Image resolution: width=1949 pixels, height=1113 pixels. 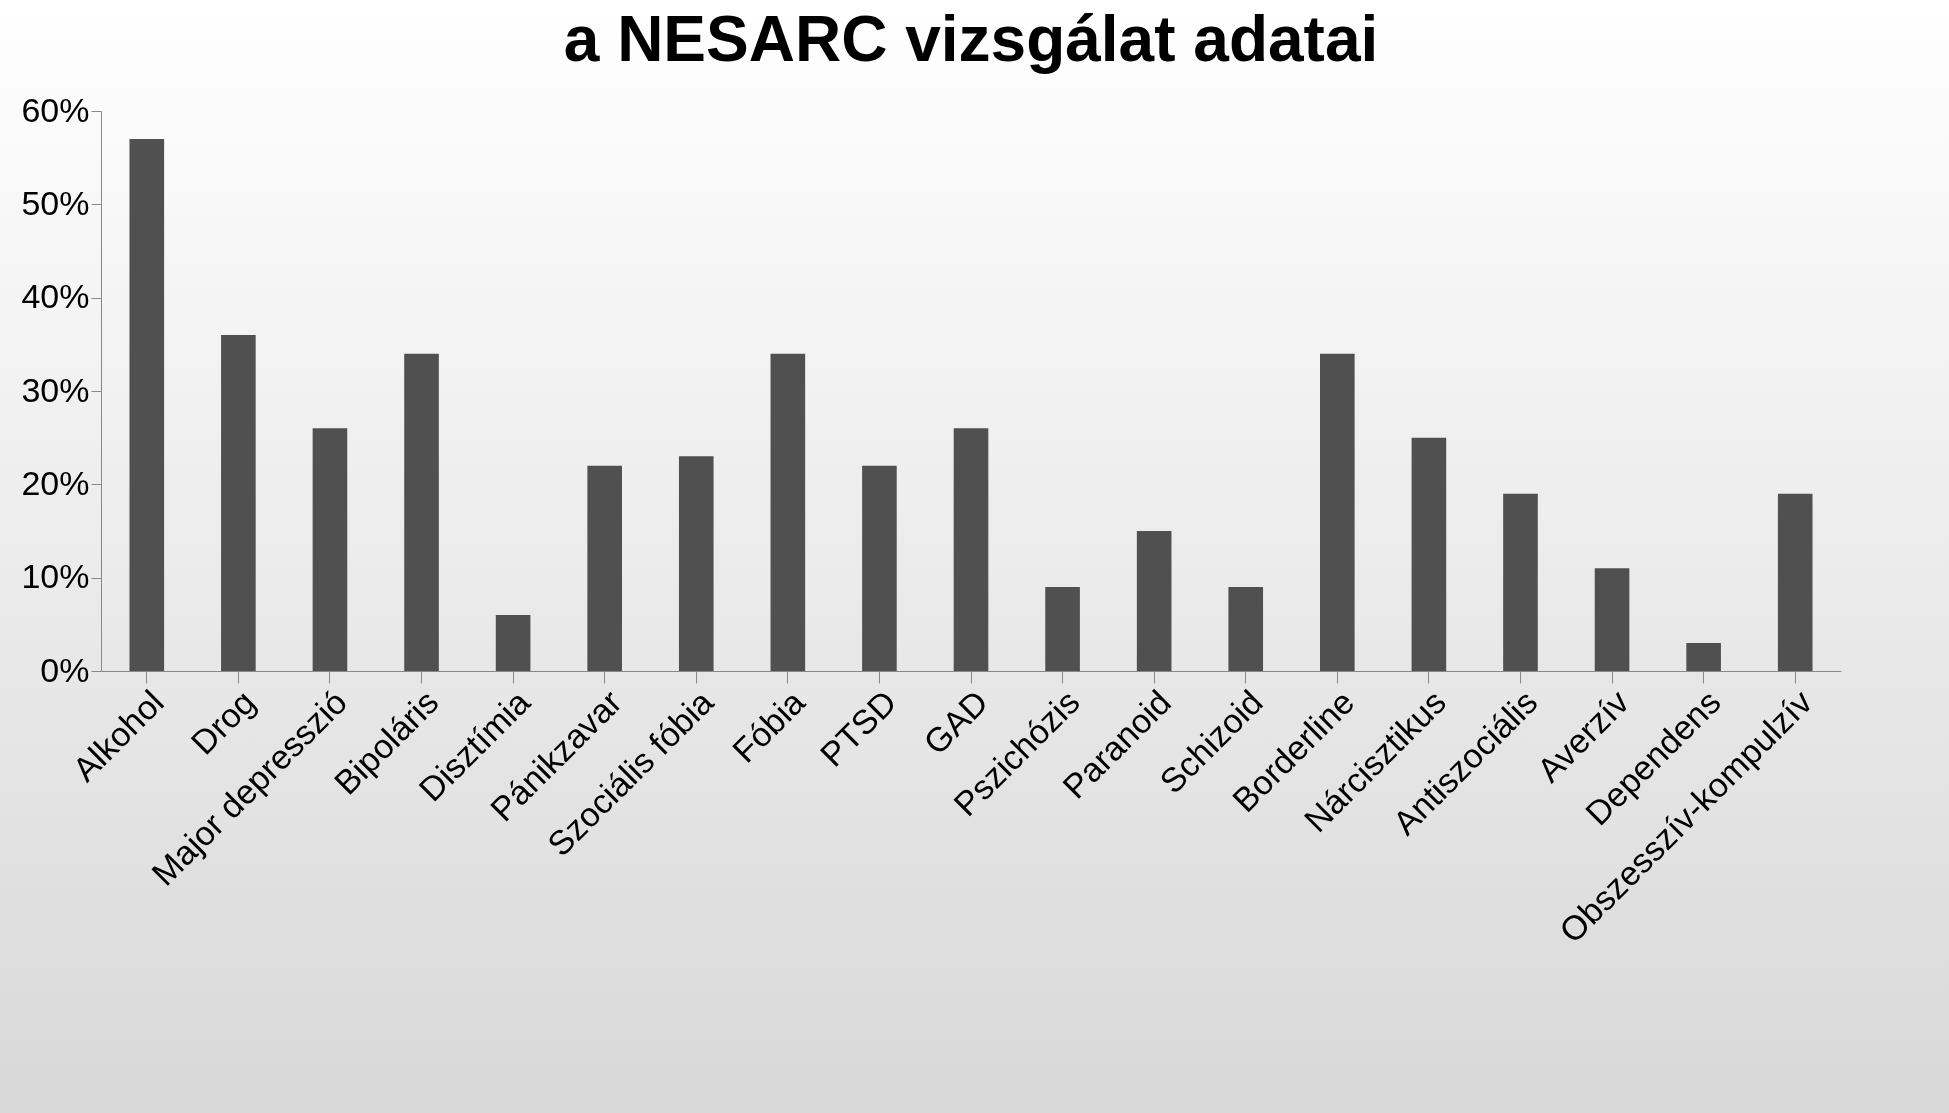 I want to click on y-tick-label: 30%, so click(x=55, y=389).